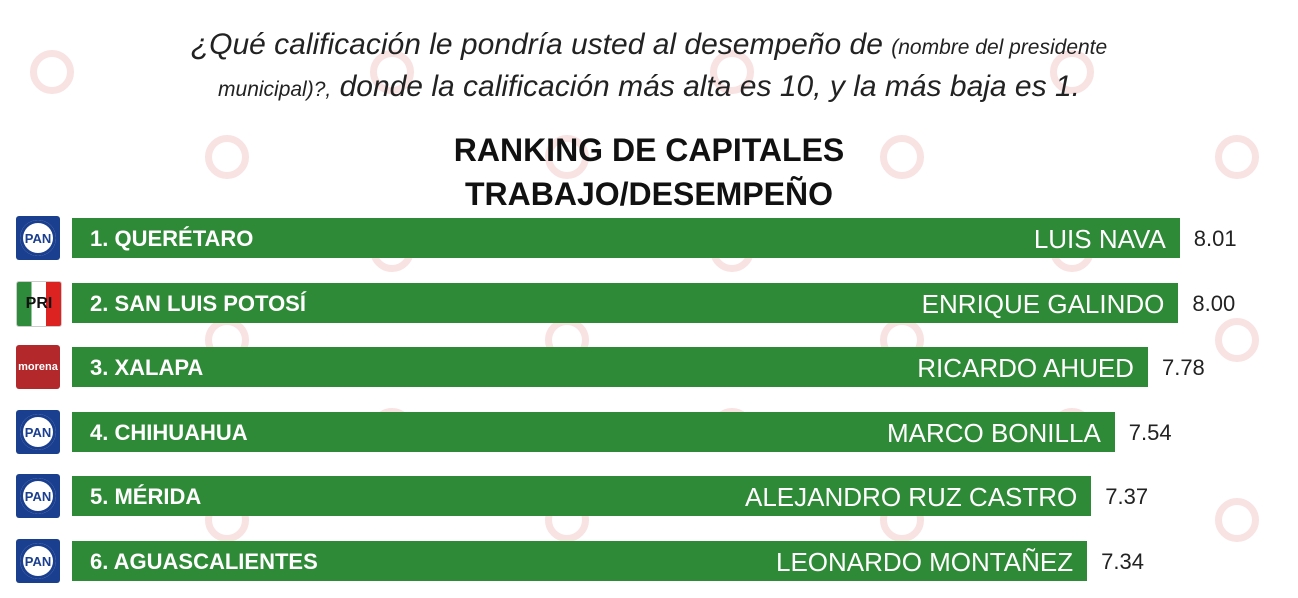 The image size is (1298, 598). Describe the element at coordinates (147, 367) in the screenshot. I see `category-label: 3. XALAPA` at that location.